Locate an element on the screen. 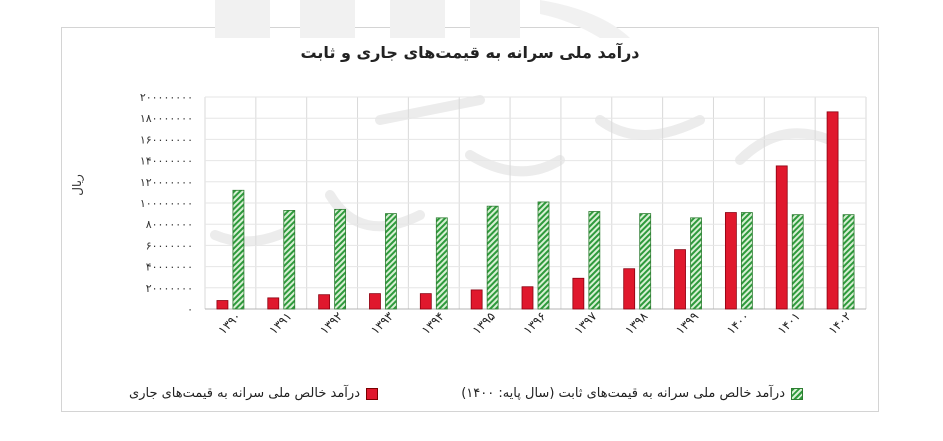 The height and width of the screenshot is (441, 943). y-tick-label: ۱۲۰۰۰۰۰۰۰ is located at coordinates (166, 182).